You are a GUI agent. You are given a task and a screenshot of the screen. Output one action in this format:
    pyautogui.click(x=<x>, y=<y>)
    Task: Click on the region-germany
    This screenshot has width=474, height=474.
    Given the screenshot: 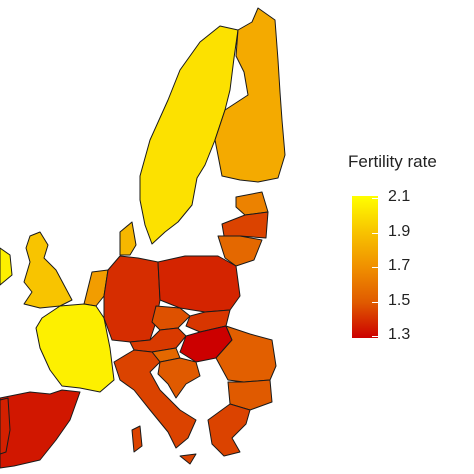 What is the action you would take?
    pyautogui.click(x=132, y=299)
    